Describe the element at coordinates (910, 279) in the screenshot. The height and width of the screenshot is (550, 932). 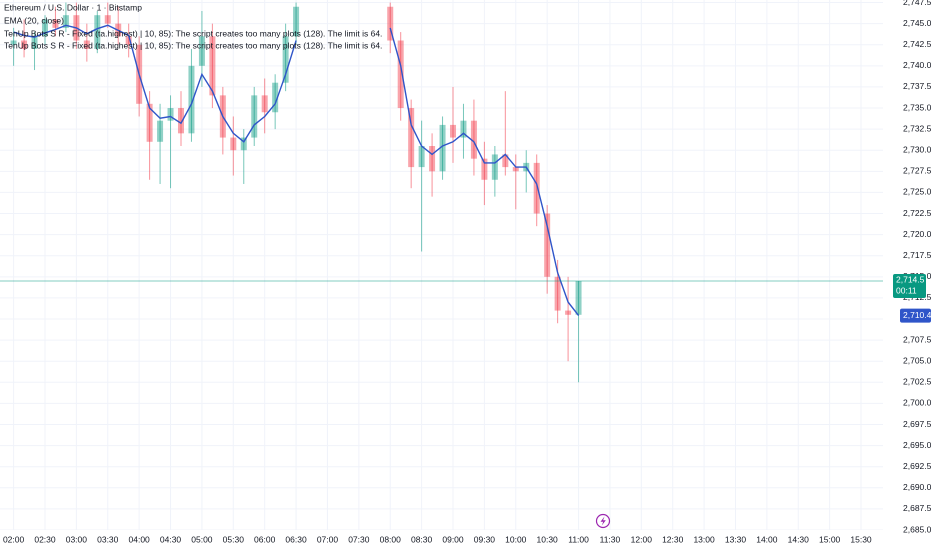
I see `last-price-label: 2,714.5` at that location.